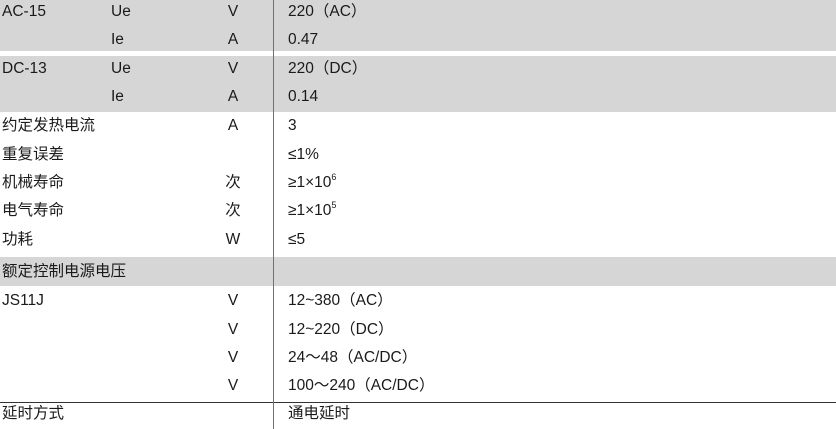  What do you see at coordinates (303, 39) in the screenshot?
I see `cell-c4: 0.47` at bounding box center [303, 39].